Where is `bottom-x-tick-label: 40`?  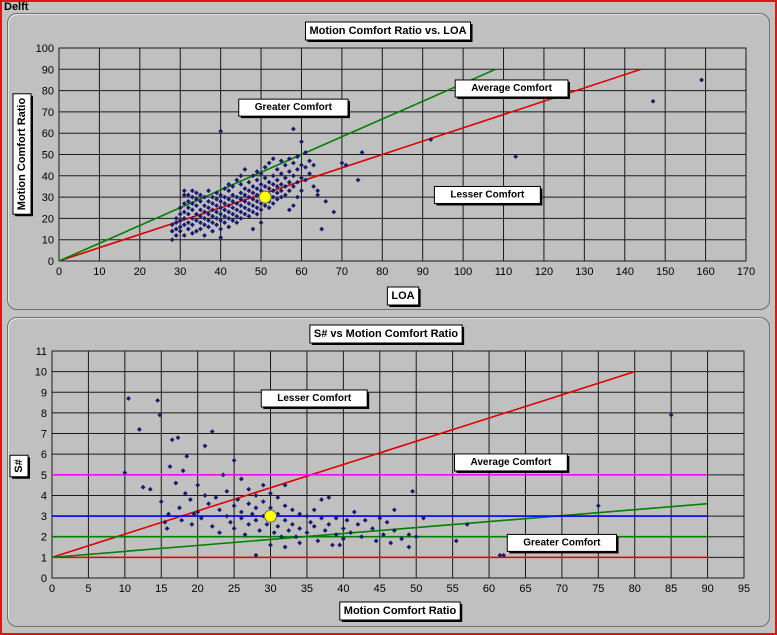 bottom-x-tick-label: 40 is located at coordinates (343, 589).